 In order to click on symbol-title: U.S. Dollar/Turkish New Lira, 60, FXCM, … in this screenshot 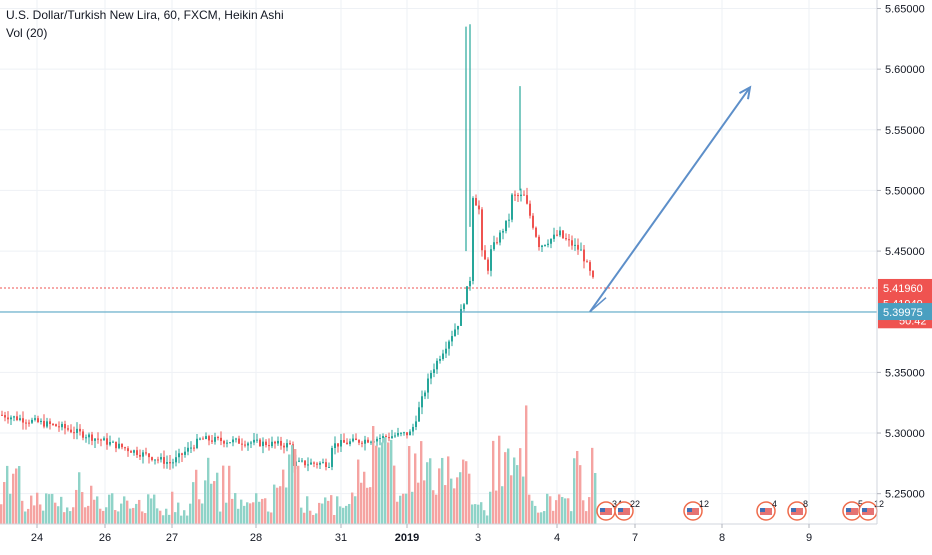, I will do `click(145, 15)`.